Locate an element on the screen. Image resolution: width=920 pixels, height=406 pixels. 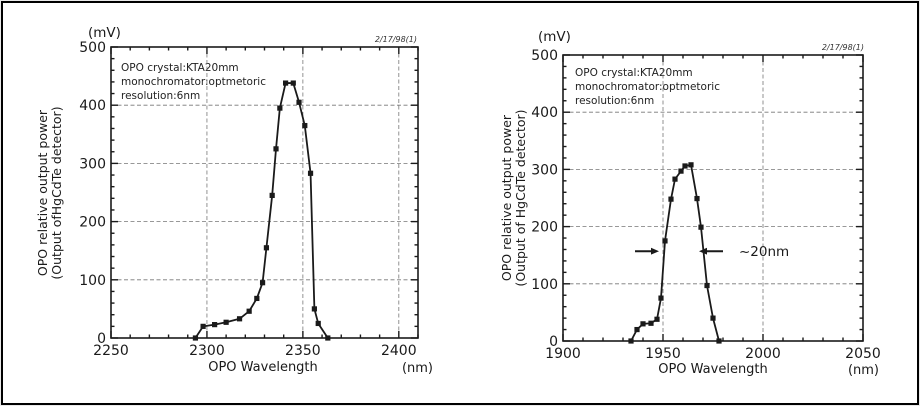
x-tick-label: 2250 is located at coordinates (111, 351).